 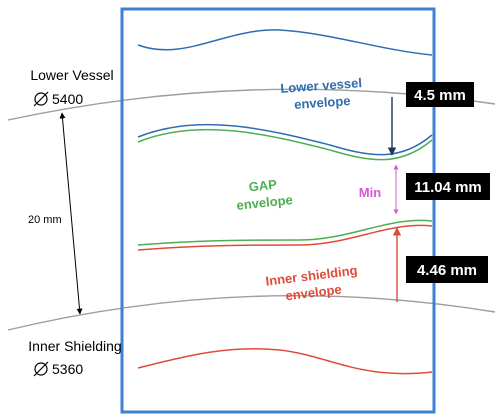 I want to click on measurement-box-middle, so click(x=448, y=186).